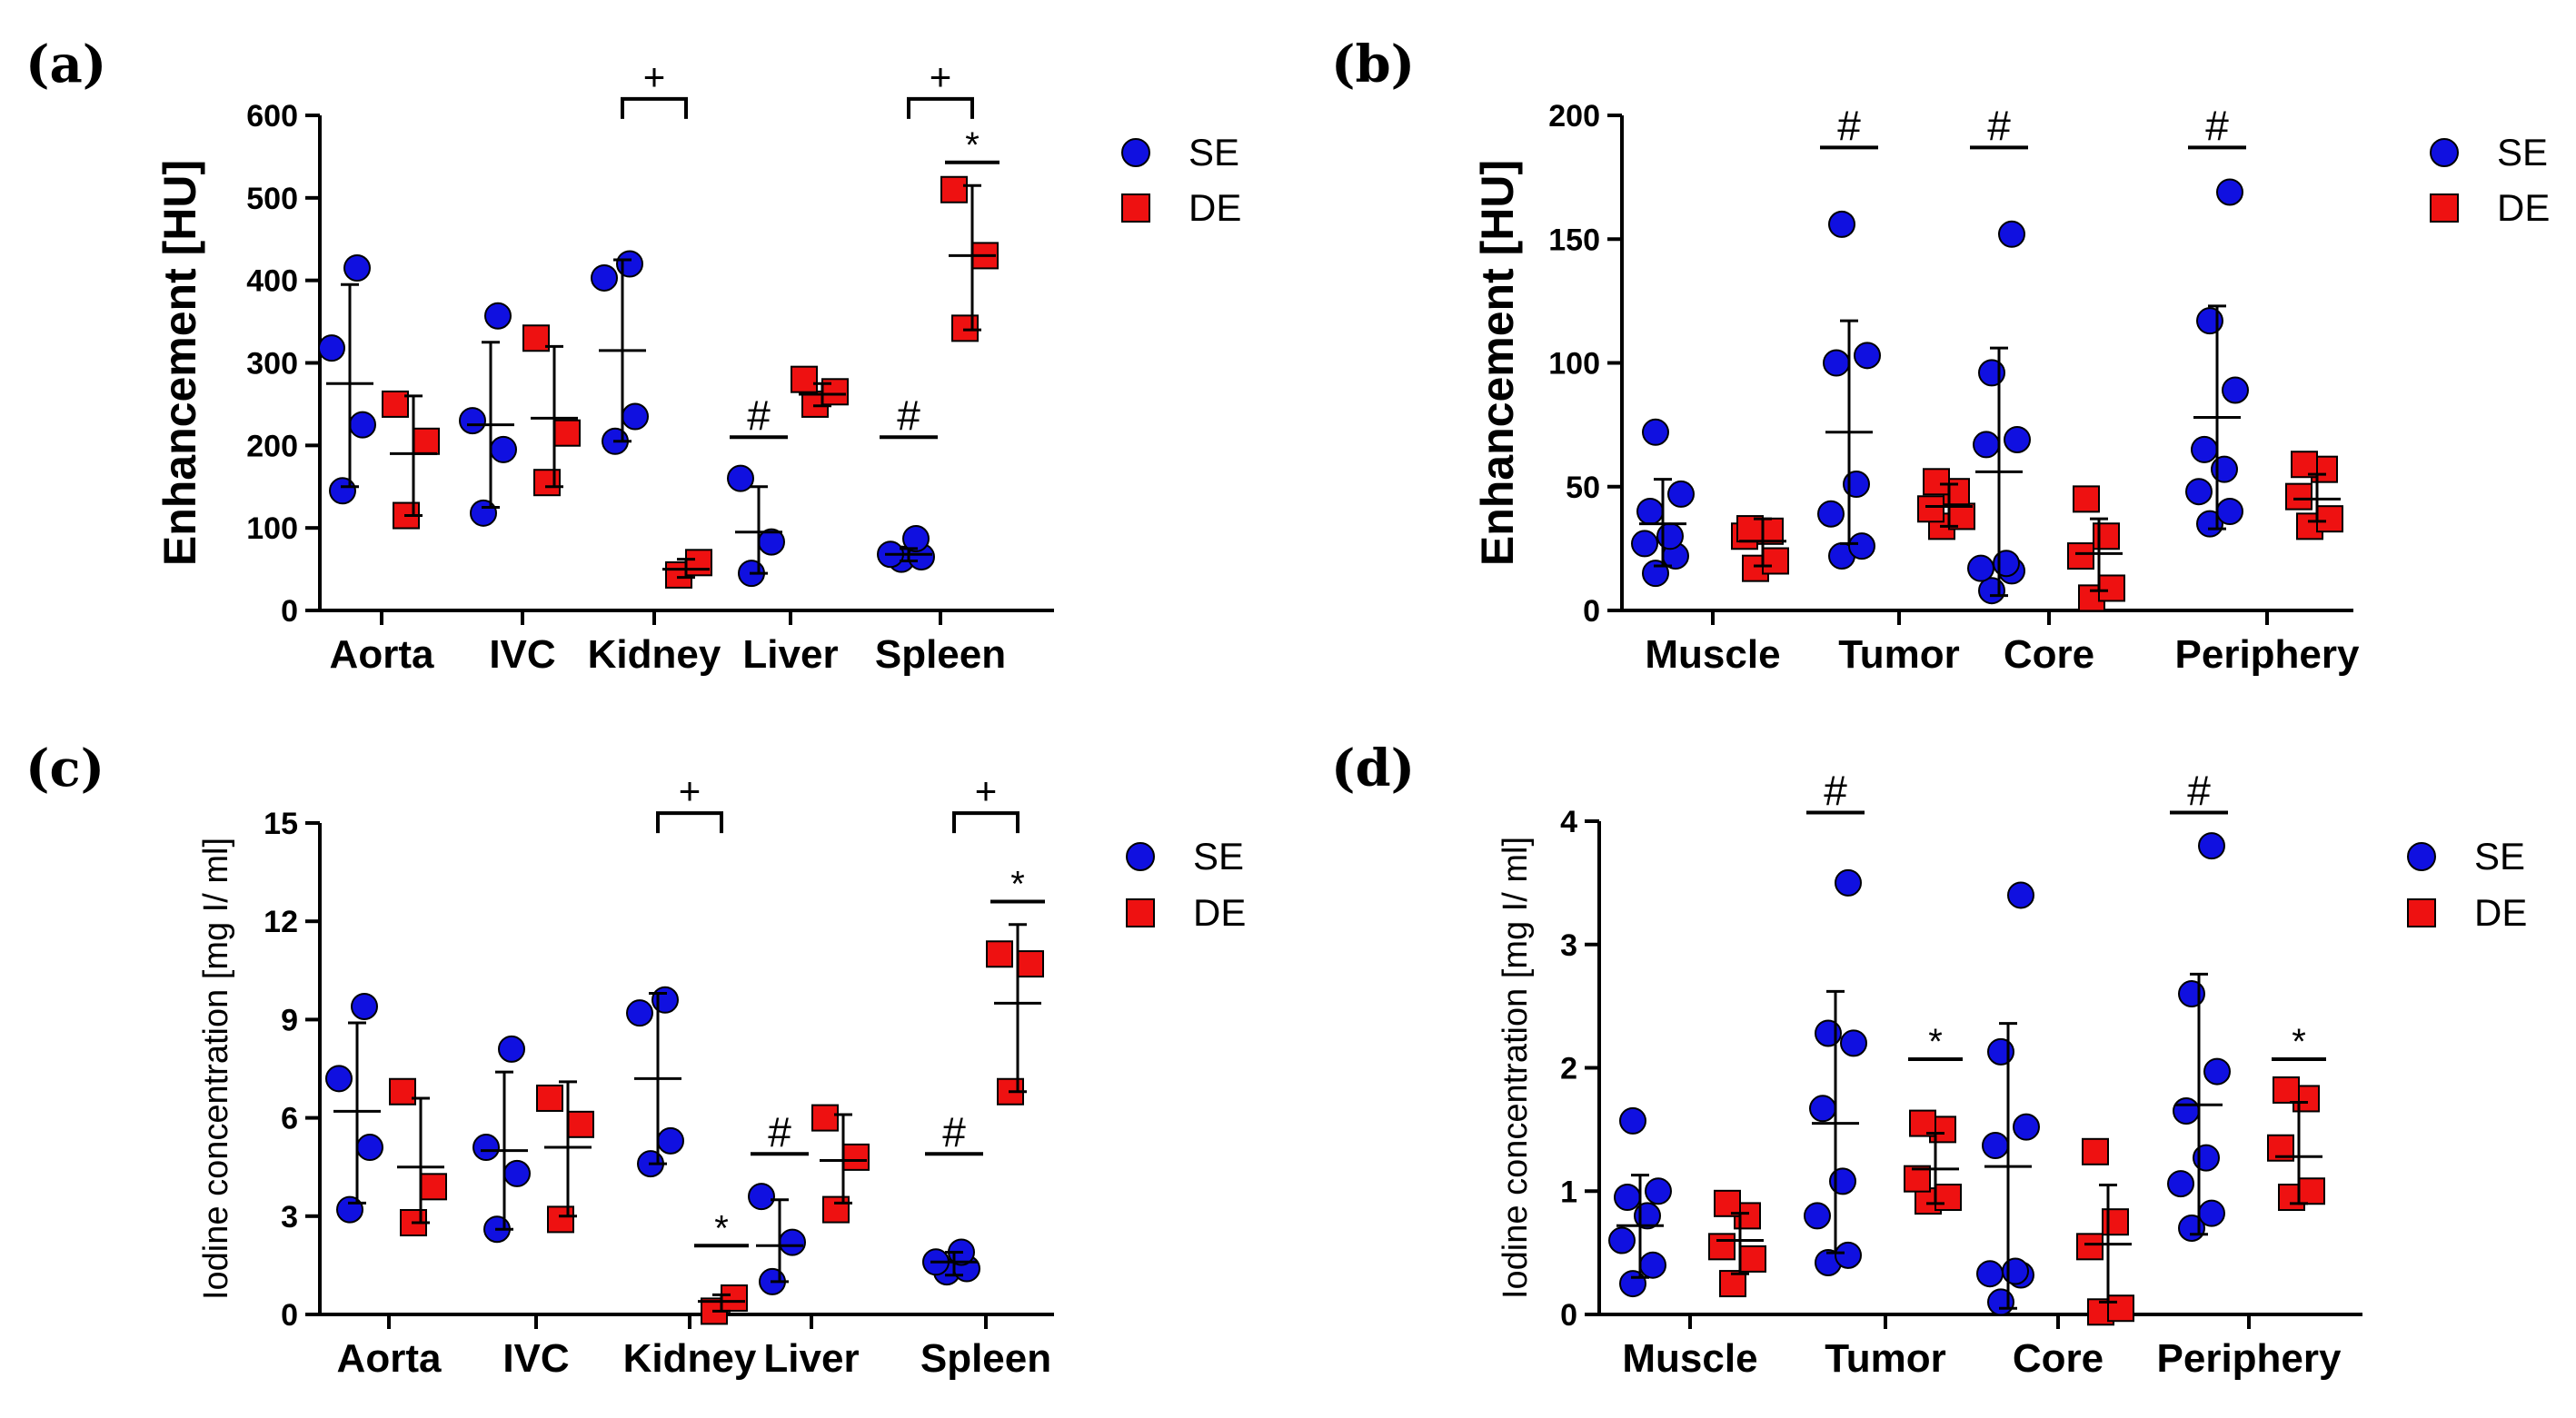 The height and width of the screenshot is (1418, 2576). I want to click on y-tick-label: 50, so click(1583, 488).